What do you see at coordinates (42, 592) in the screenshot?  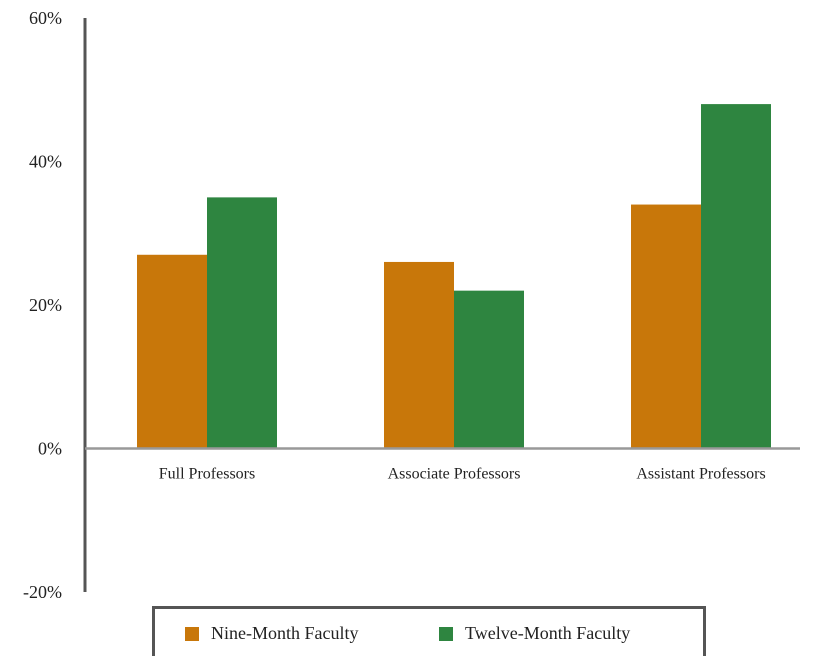 I see `y-tick-label: -20%` at bounding box center [42, 592].